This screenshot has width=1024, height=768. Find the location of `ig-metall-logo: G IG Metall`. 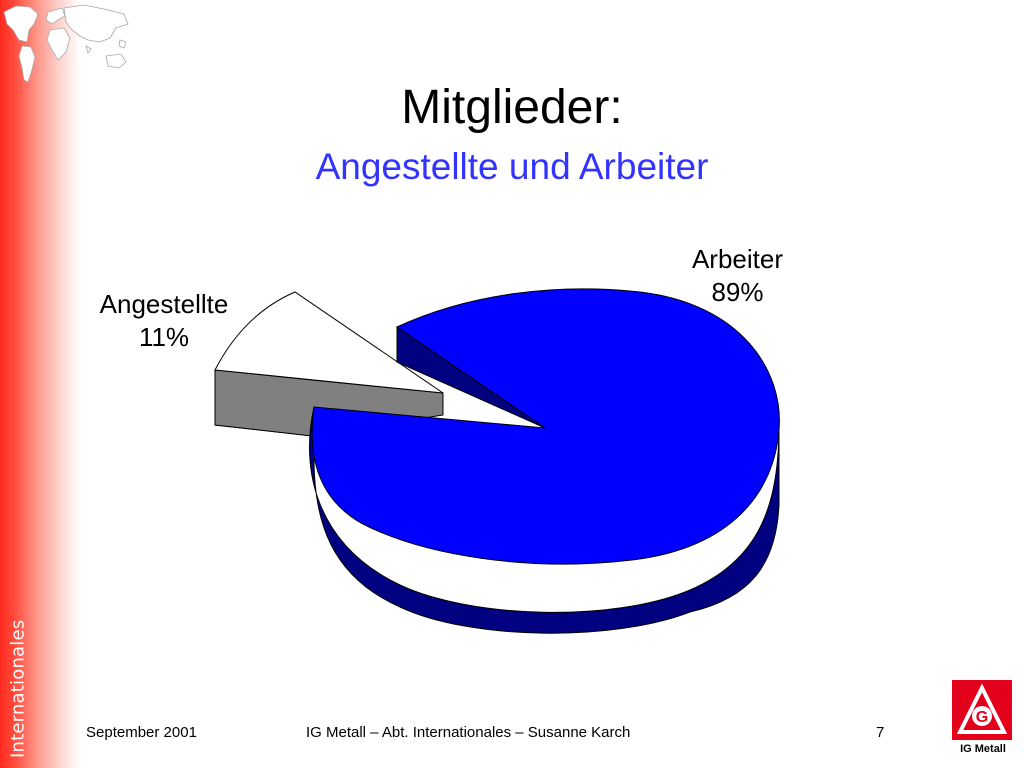

ig-metall-logo: G IG Metall is located at coordinates (982, 719).